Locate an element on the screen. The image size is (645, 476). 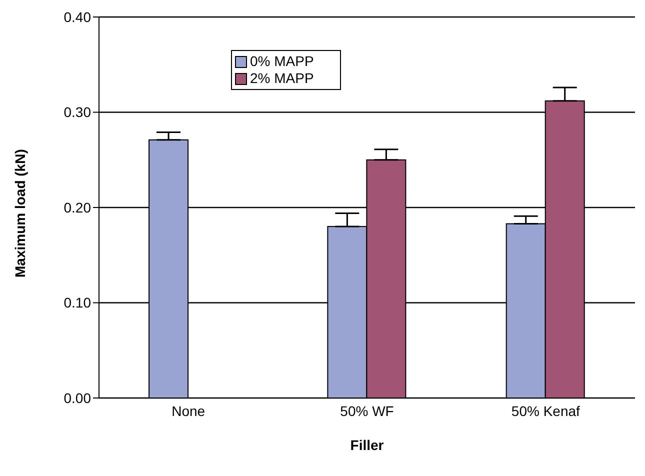
x-tick-label: 50% Kenaf is located at coordinates (545, 410).